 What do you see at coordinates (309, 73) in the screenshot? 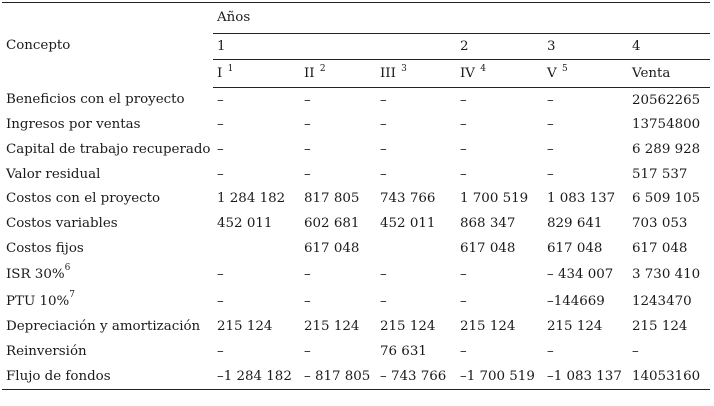
I see `header-period-label: II` at bounding box center [309, 73].